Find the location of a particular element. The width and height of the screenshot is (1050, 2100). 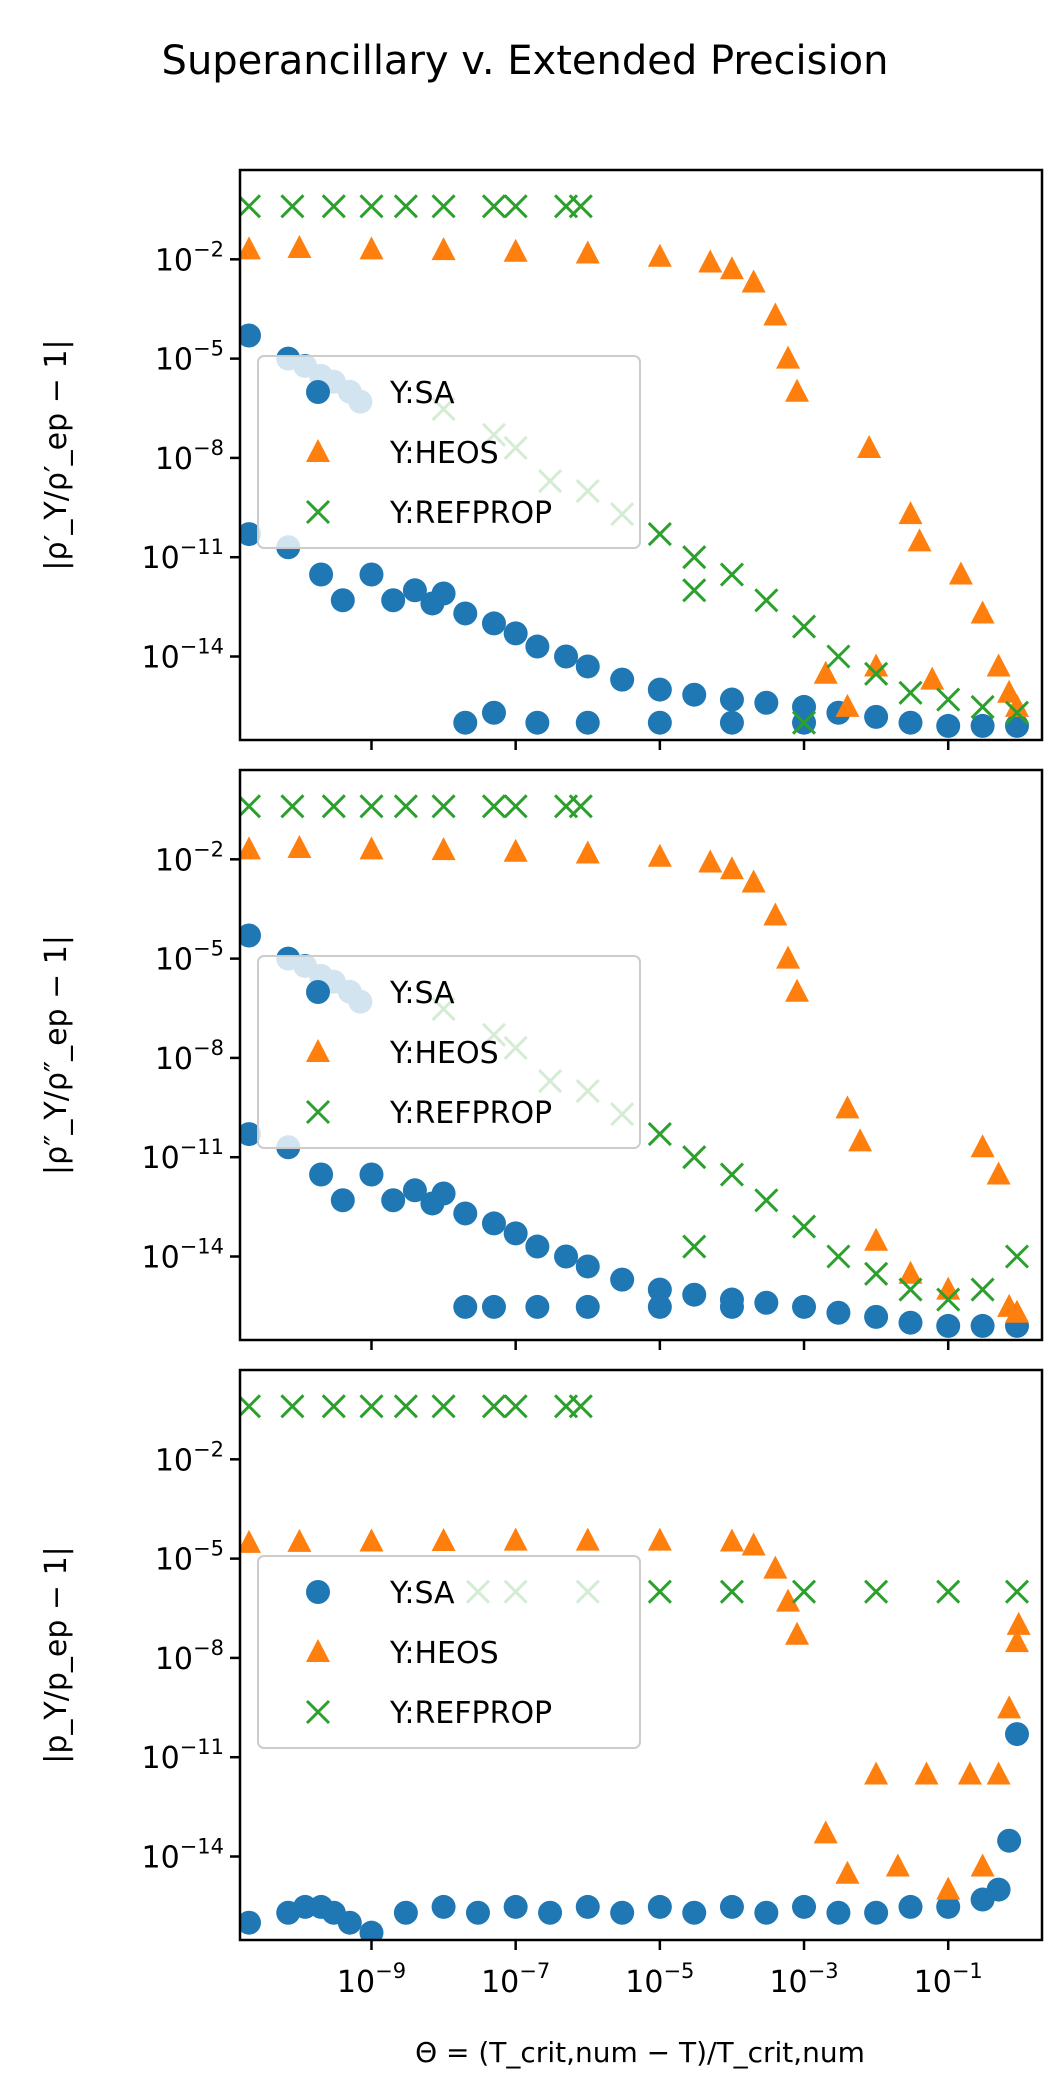

series-sa is located at coordinates (634, 1831).